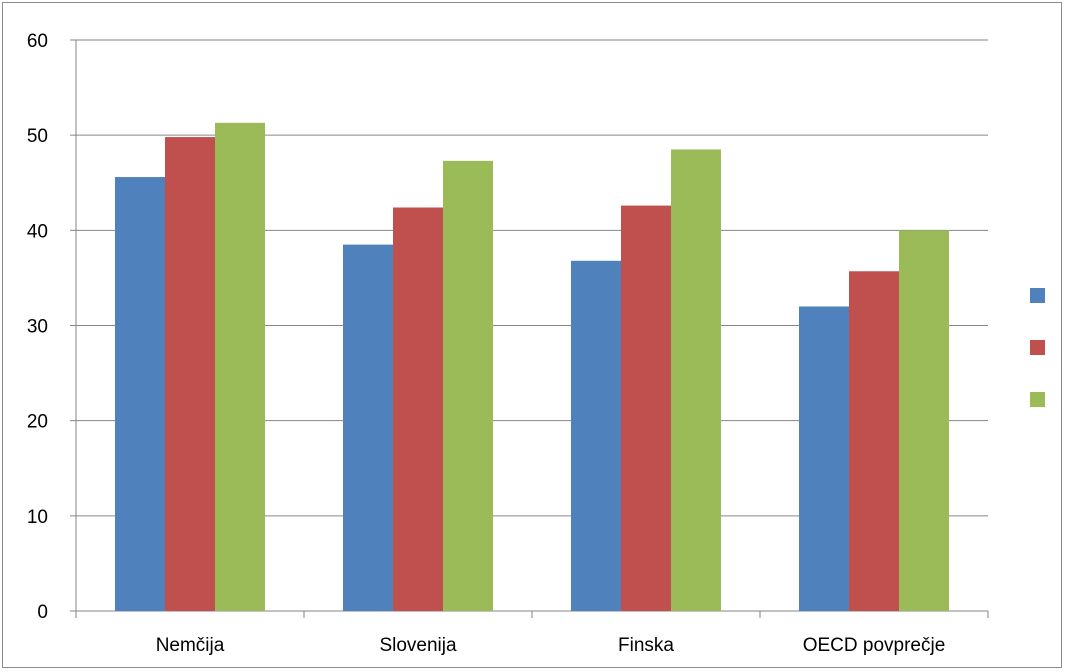  I want to click on y-tick-label: 40, so click(37, 231).